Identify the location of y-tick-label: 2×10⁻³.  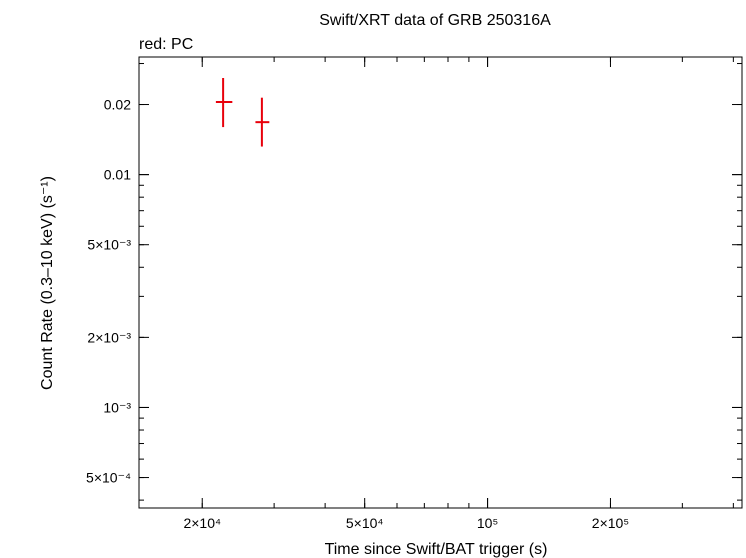
(109, 337).